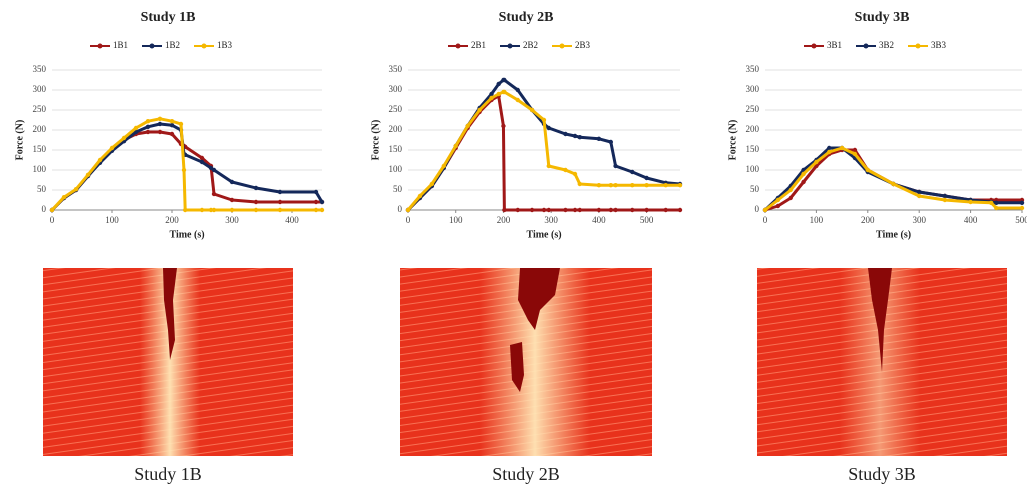 This screenshot has width=1027, height=490. I want to click on legend-label: 1B1, so click(120, 45).